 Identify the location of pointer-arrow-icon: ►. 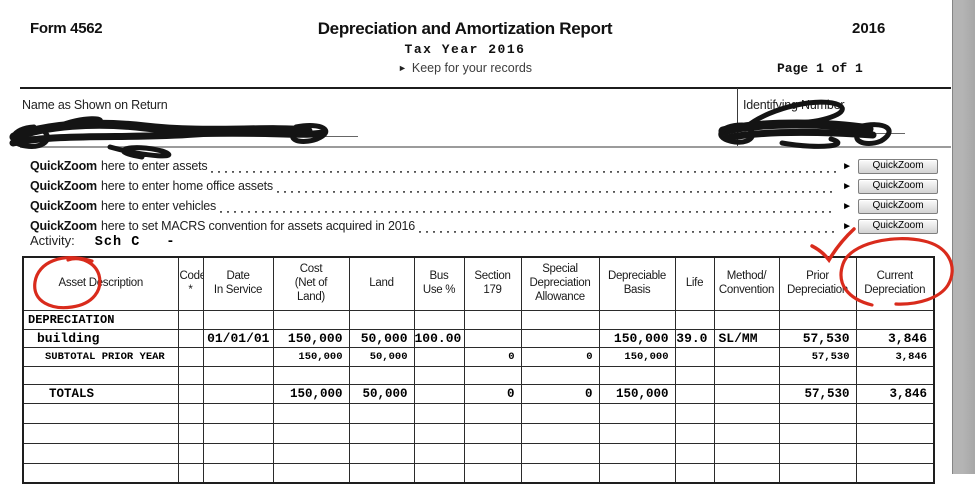
(402, 68).